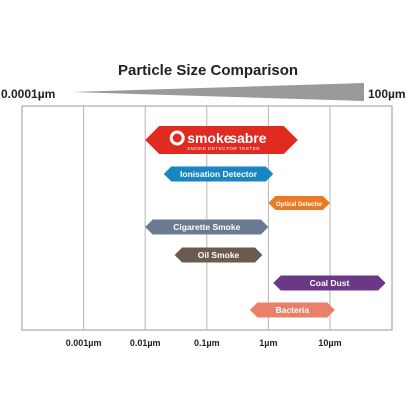 The width and height of the screenshot is (409, 409). What do you see at coordinates (207, 343) in the screenshot?
I see `x-tick-label: 0.1µm` at bounding box center [207, 343].